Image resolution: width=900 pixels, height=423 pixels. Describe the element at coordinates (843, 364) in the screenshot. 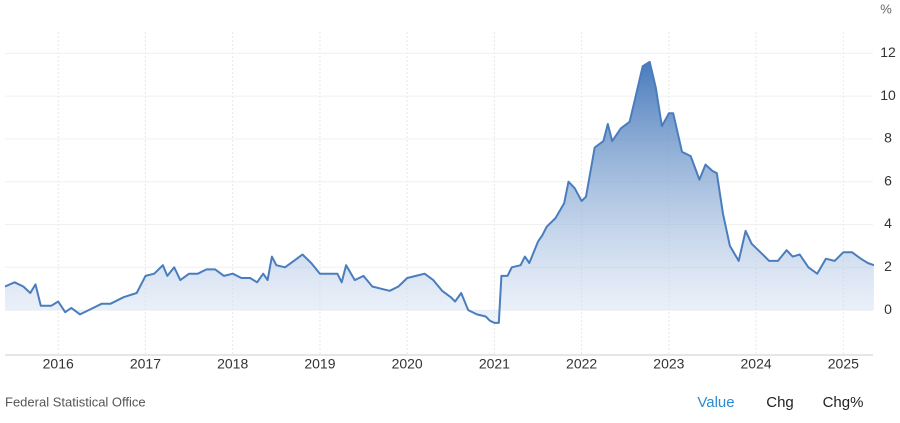

I see `x-tick-label: 2025` at that location.